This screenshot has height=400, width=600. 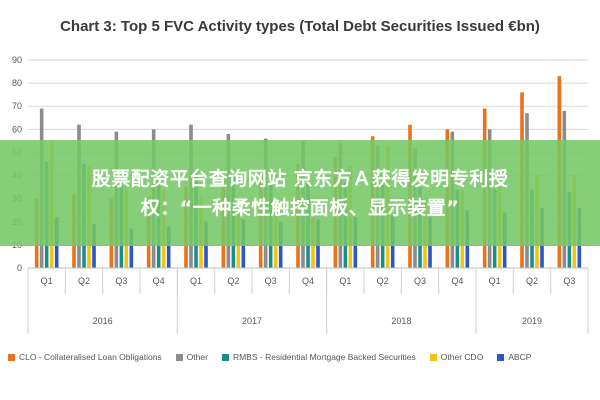 I want to click on overlay-text: 股票配资平台查询网站 京东方Ａ获得发明专利授 权：“一种柔性触控面板、显示装置”, so click(x=300, y=194).